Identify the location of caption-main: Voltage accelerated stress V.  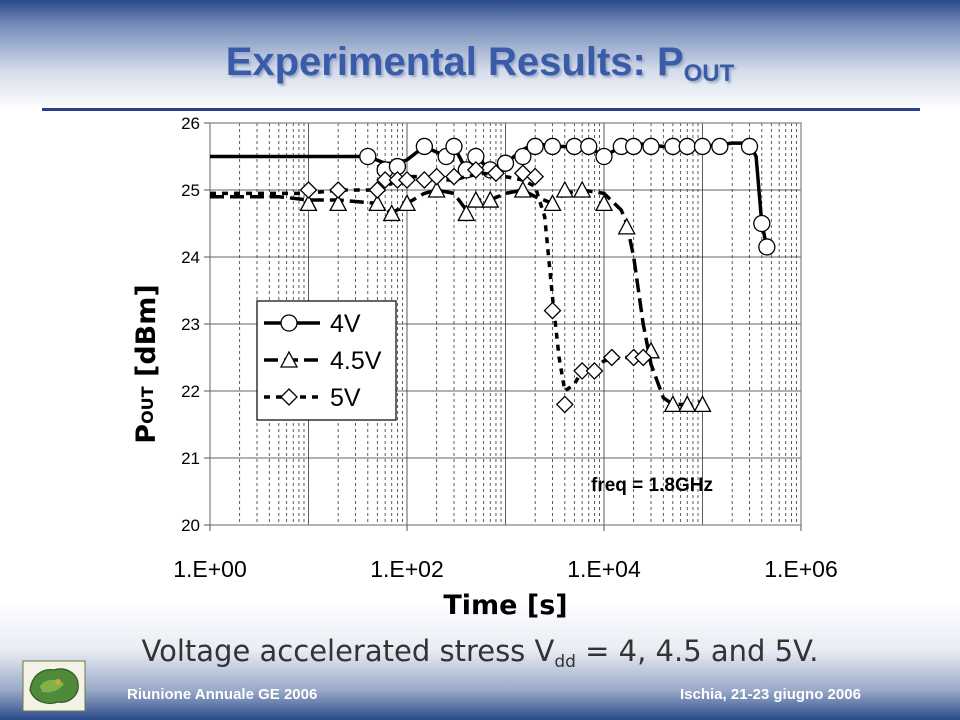
(348, 651).